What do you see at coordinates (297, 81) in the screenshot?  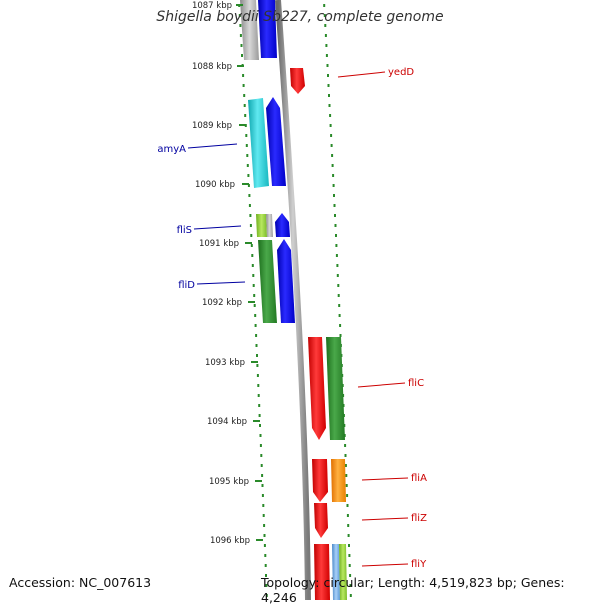 I see `gene-arrow-red-yedD` at bounding box center [297, 81].